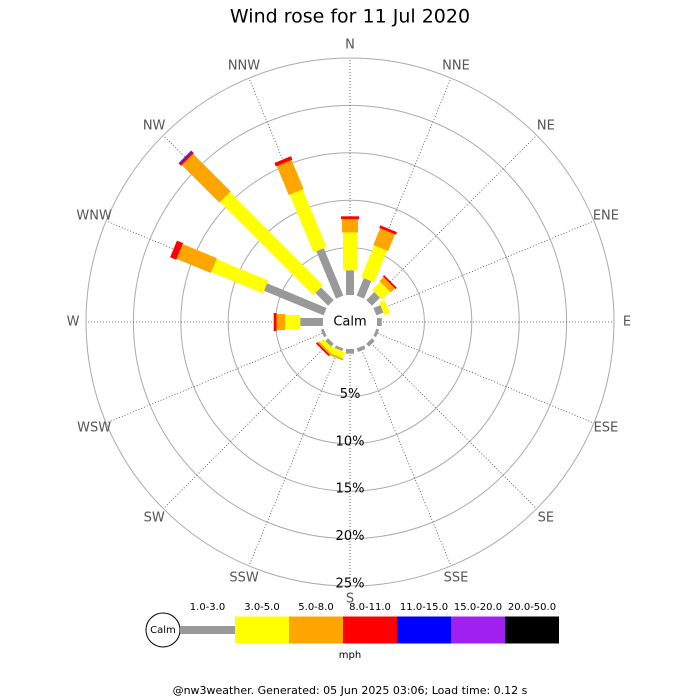  Describe the element at coordinates (350, 599) in the screenshot. I see `direction-label: S` at that location.